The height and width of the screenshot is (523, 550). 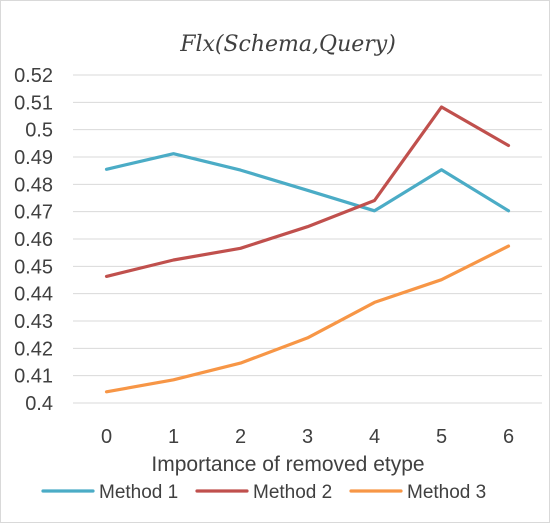 What do you see at coordinates (33, 76) in the screenshot?
I see `y-tick-label: 0.52` at bounding box center [33, 76].